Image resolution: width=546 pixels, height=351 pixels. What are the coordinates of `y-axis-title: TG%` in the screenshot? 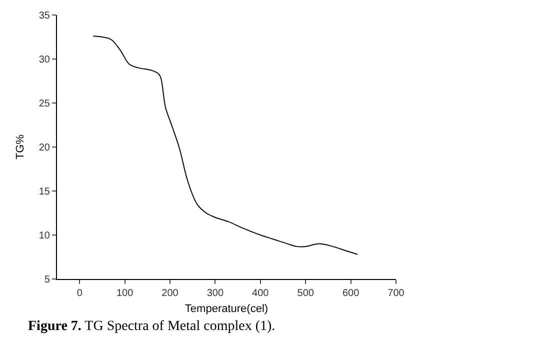 It's located at (20, 147).